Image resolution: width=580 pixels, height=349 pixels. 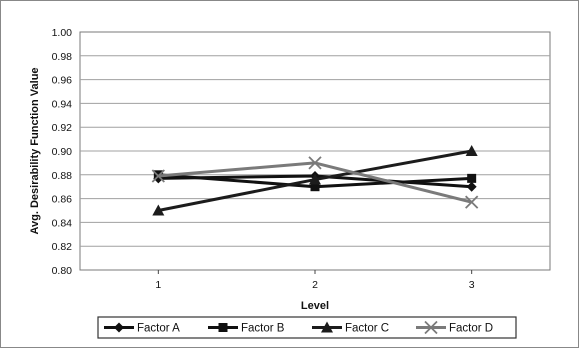 What do you see at coordinates (223, 327) in the screenshot?
I see `legend-marker-factor-b` at bounding box center [223, 327].